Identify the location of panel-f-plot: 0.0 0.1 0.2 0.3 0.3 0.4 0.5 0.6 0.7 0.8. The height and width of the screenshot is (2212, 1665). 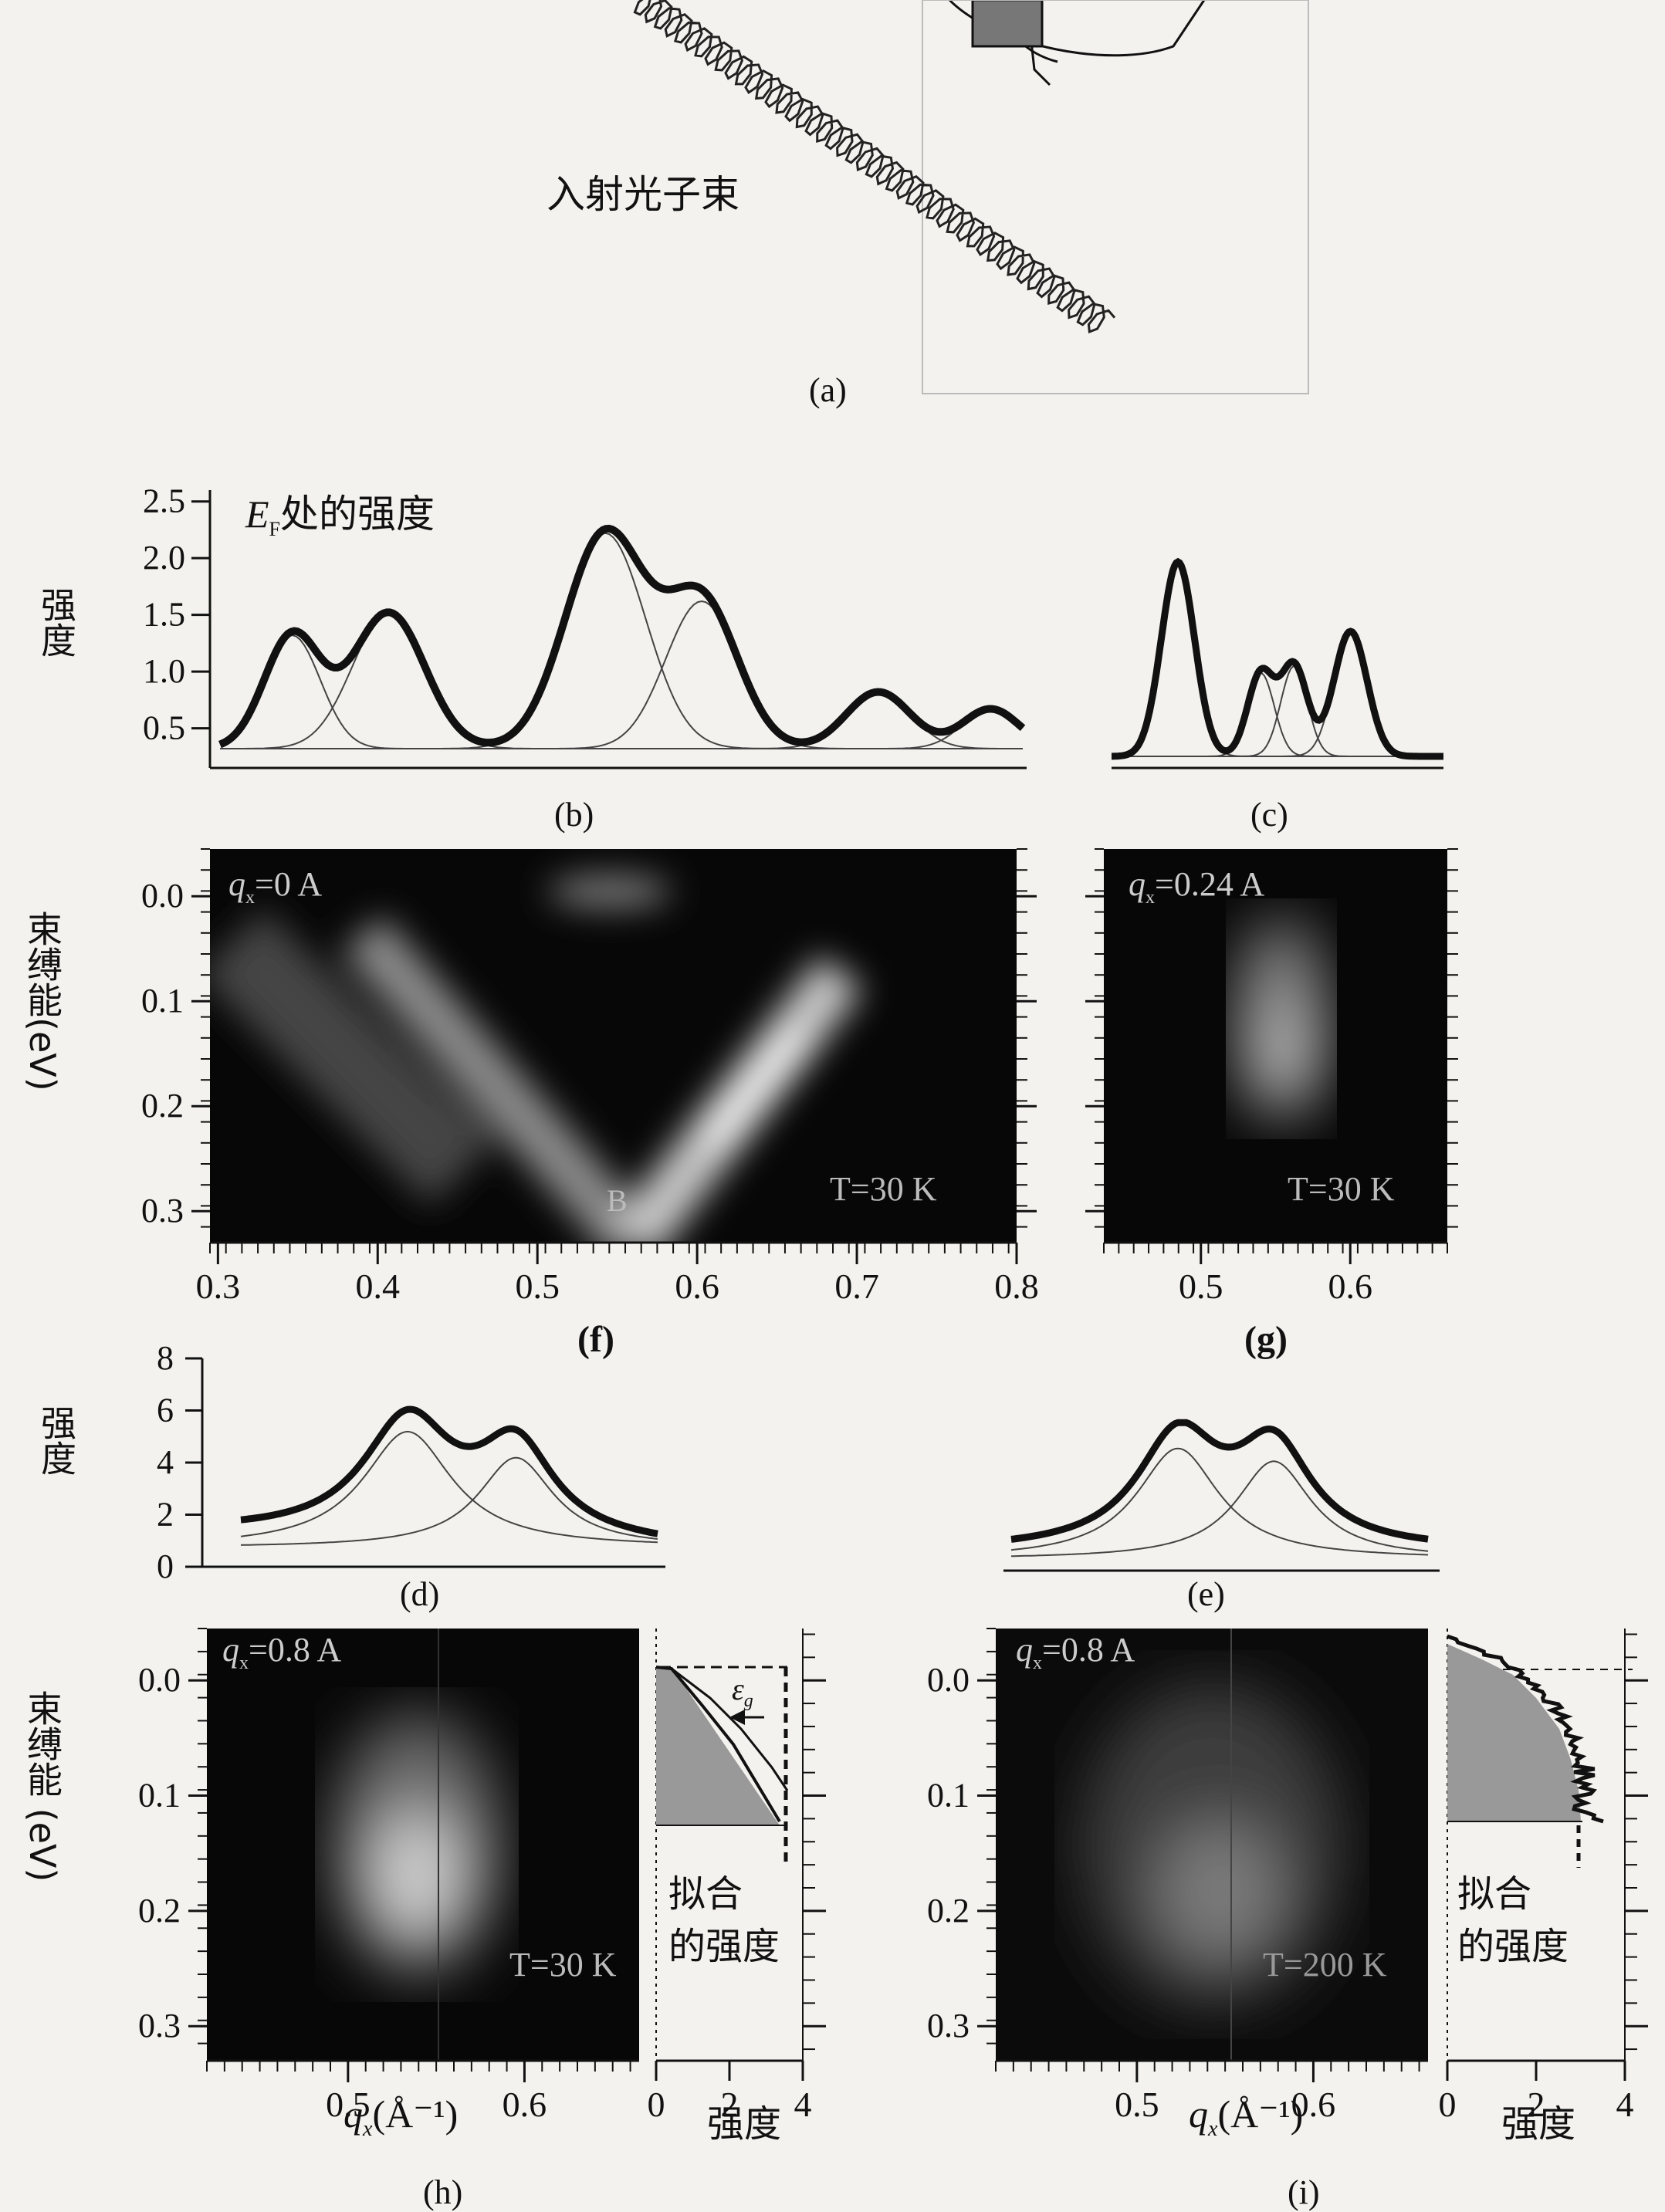
(590, 1077).